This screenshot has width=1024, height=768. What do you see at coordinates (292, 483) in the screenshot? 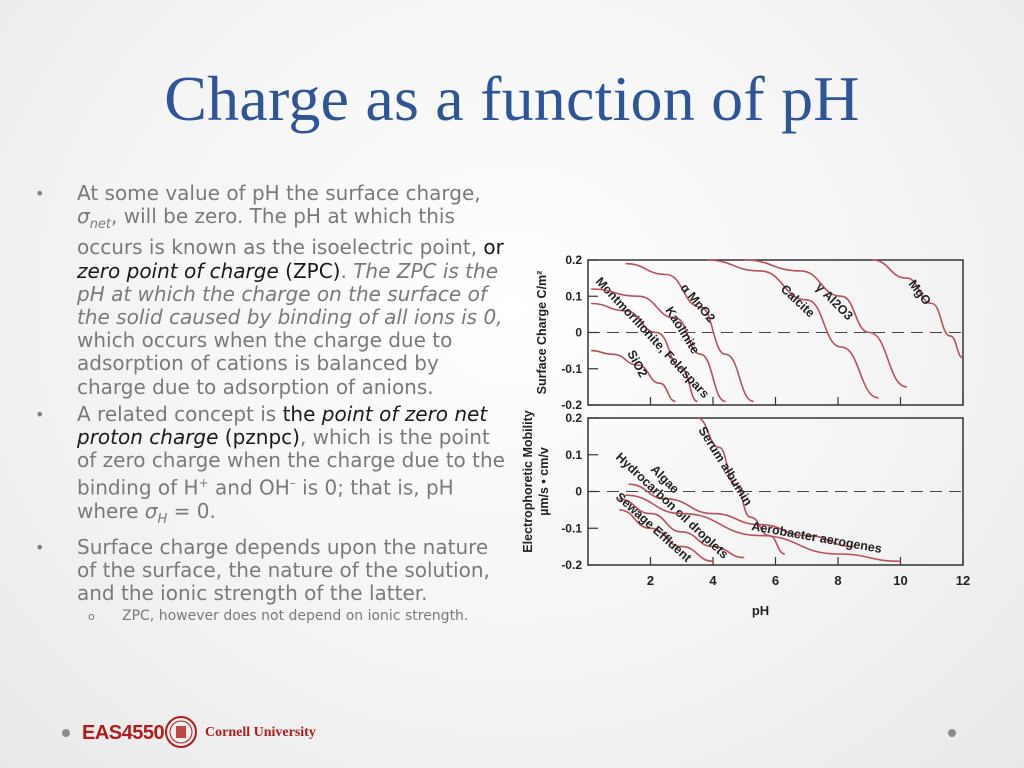
I see `superscript: –` at bounding box center [292, 483].